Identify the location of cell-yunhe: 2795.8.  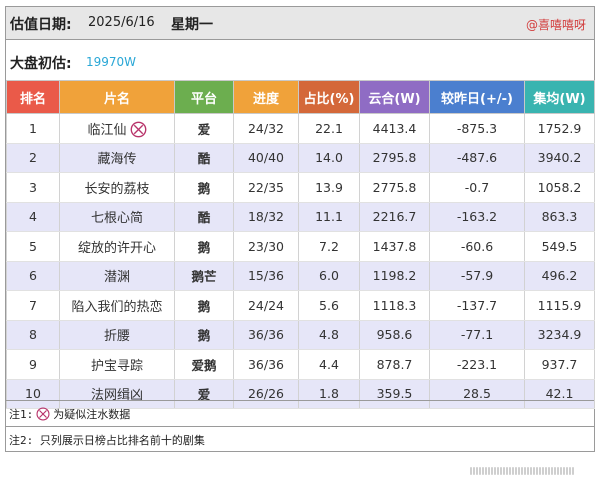
(394, 158).